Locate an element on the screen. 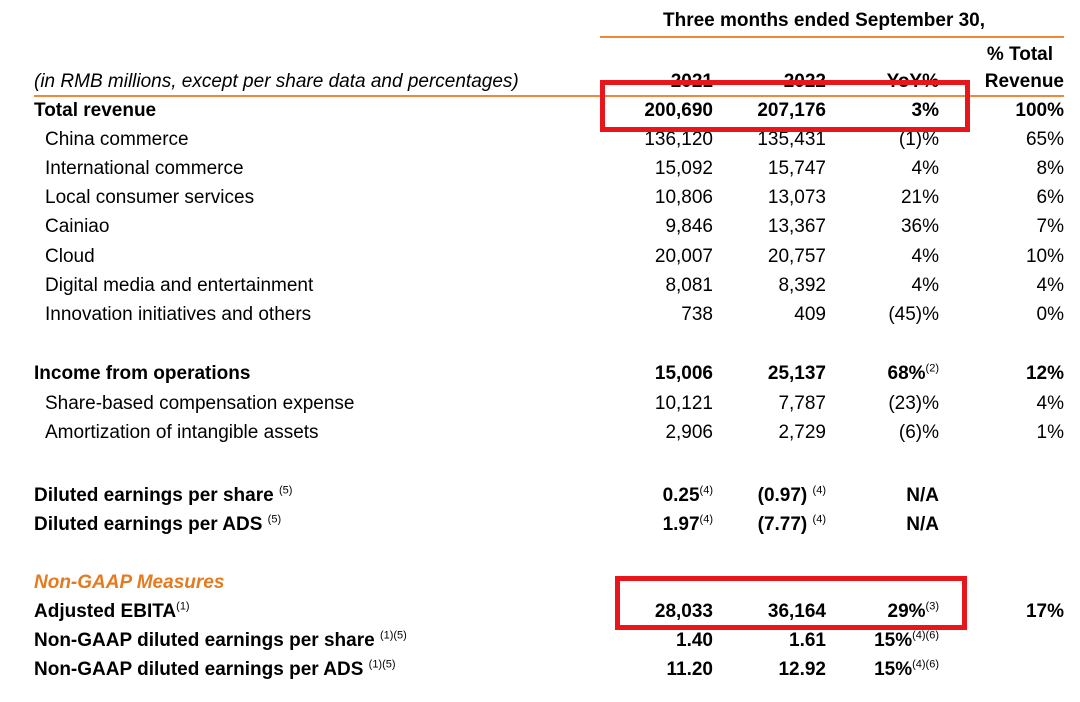 This screenshot has width=1080, height=702. cell-ng-eps-ads-2022: 12.92 is located at coordinates (802, 669).